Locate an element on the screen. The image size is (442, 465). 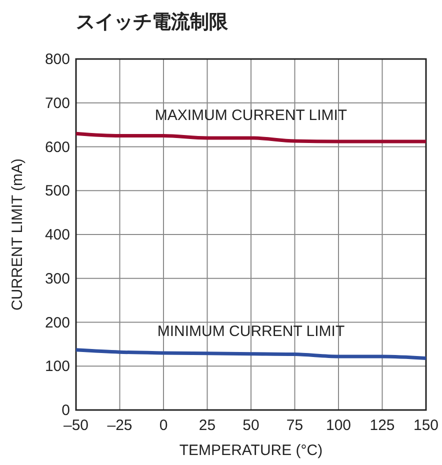
y-axis-title: CURRENT LIMIT (mA) is located at coordinates (17, 234).